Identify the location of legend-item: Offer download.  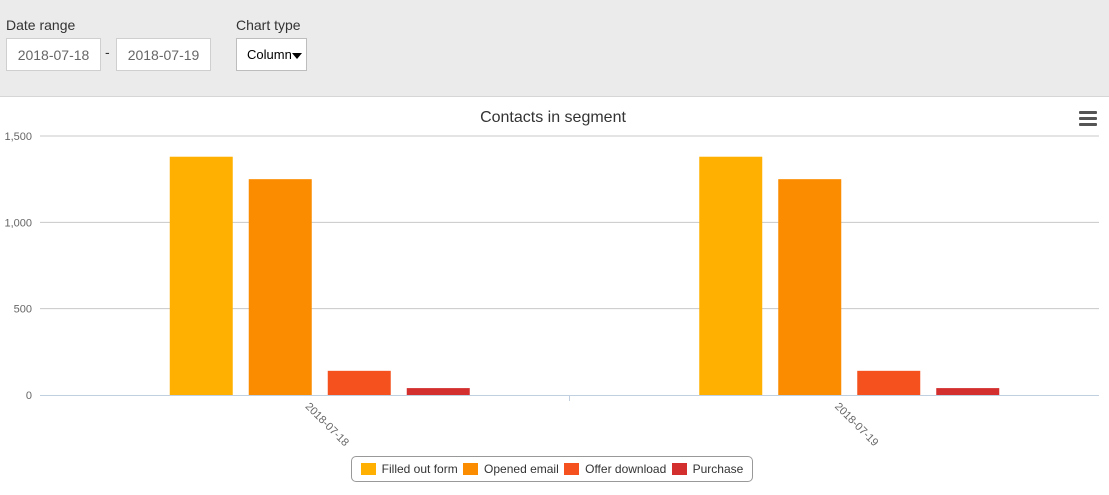
(615, 469).